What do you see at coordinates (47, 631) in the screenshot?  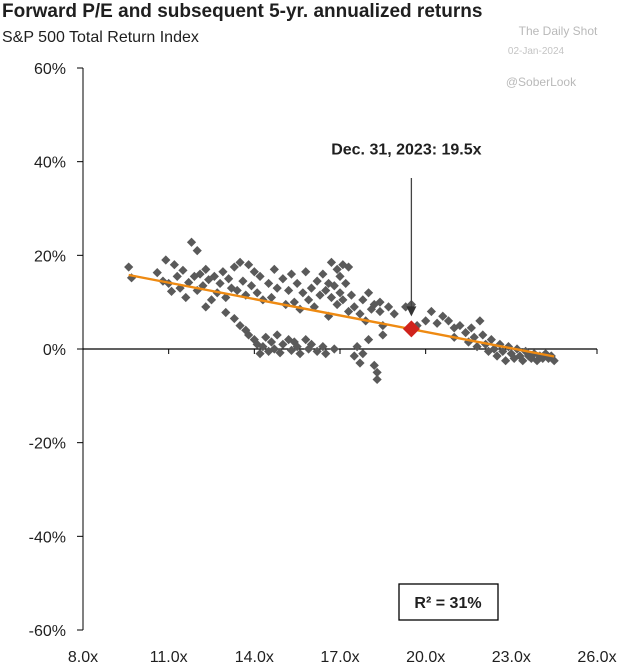 I see `y-tick-label: -60%` at bounding box center [47, 631].